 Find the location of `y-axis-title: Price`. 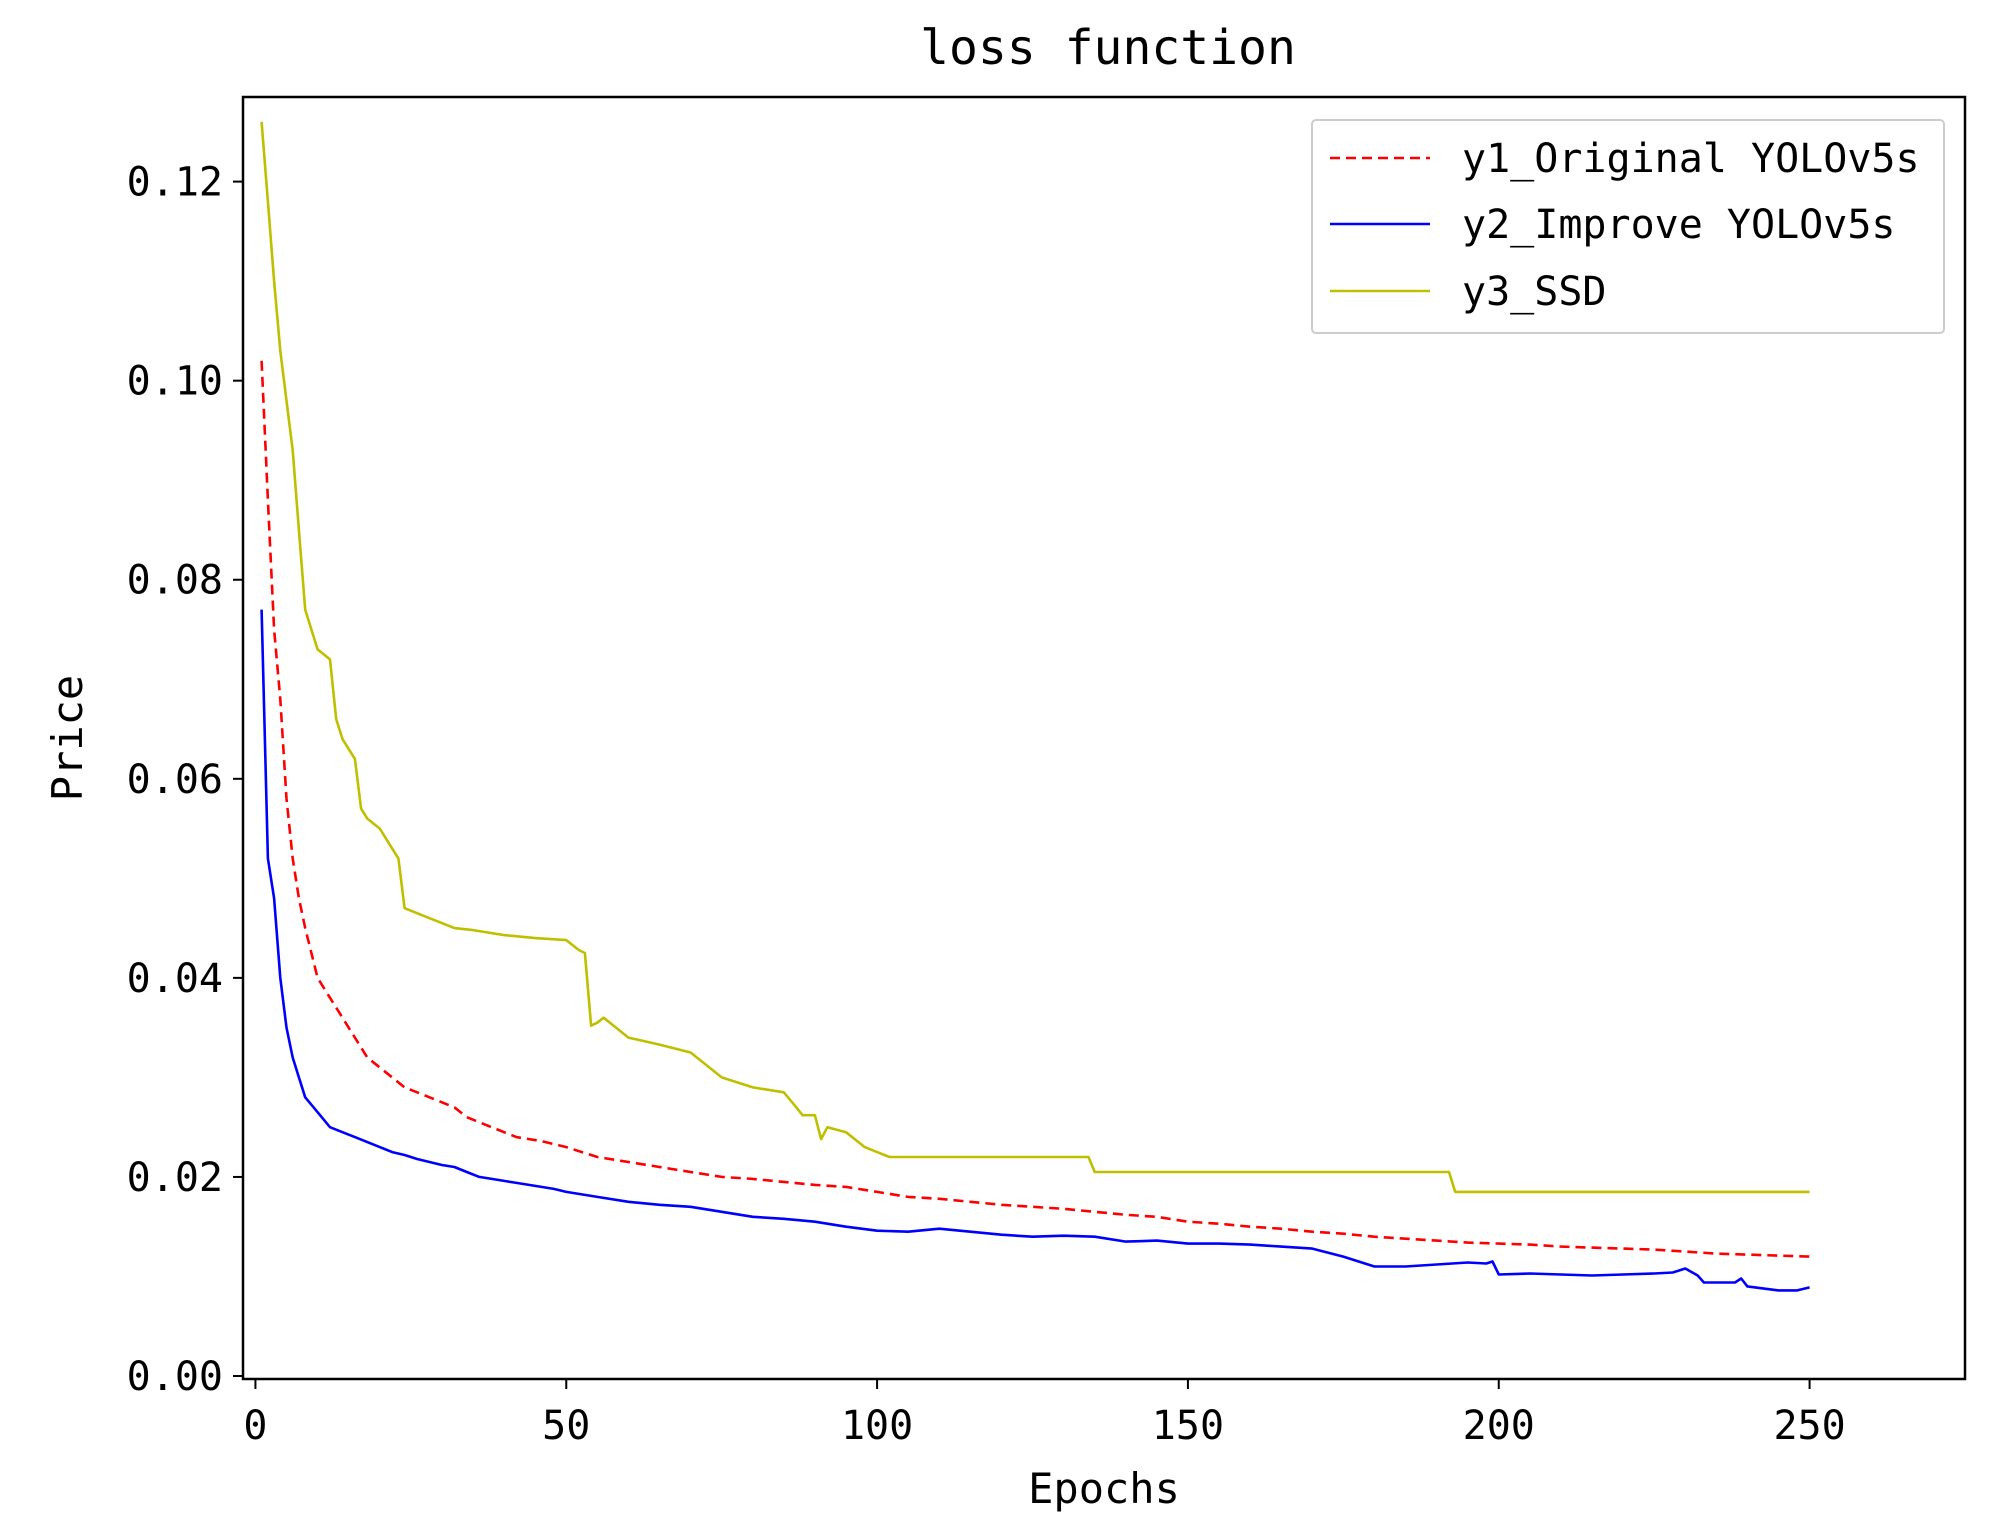

y-axis-title: Price is located at coordinates (67, 738).